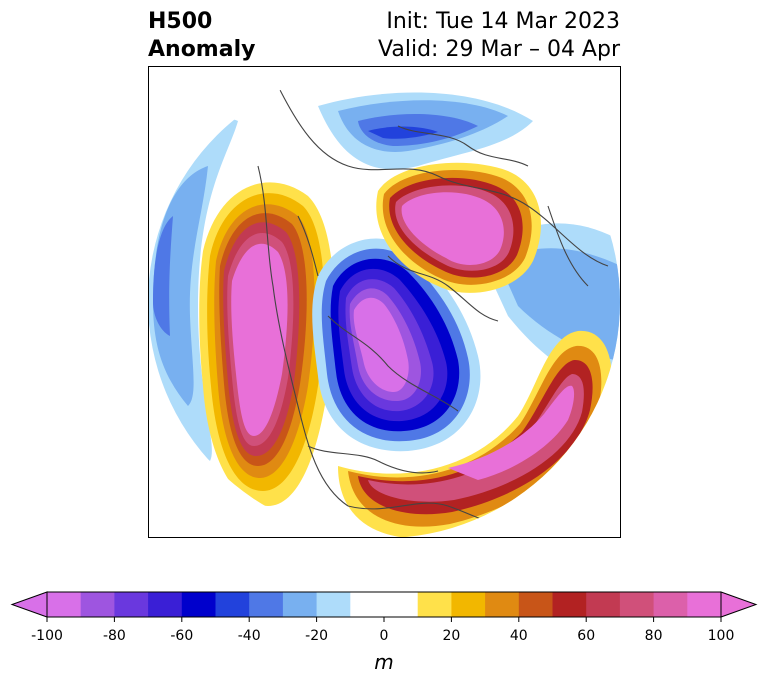  Describe the element at coordinates (586, 636) in the screenshot. I see `colorbar-tick-label: 60` at that location.